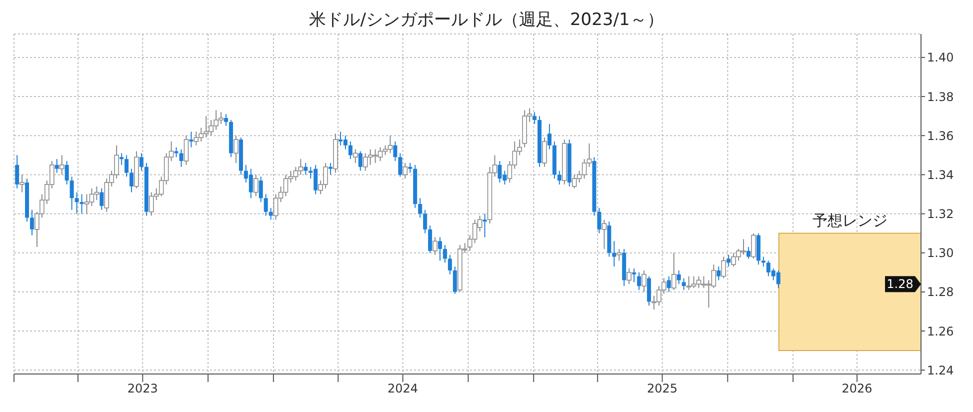  Describe the element at coordinates (940, 135) in the screenshot. I see `y-tick-label: 1.36` at that location.